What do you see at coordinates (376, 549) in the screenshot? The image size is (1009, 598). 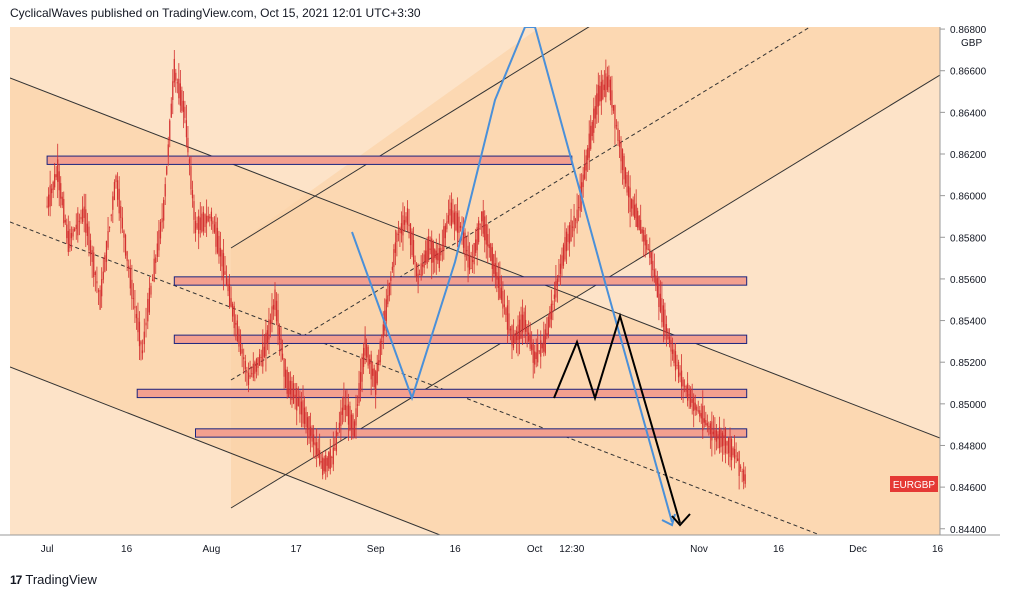 I see `time-tick-label: Sep` at bounding box center [376, 549].